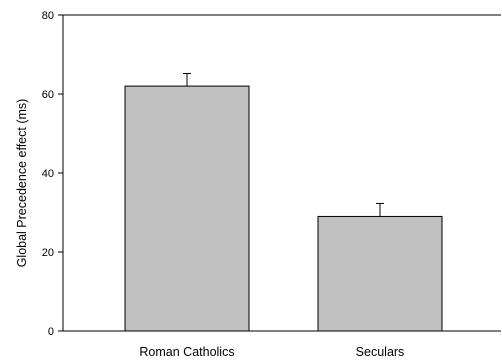 This screenshot has width=502, height=362. Describe the element at coordinates (48, 253) in the screenshot. I see `y-tick-label: 20` at that location.